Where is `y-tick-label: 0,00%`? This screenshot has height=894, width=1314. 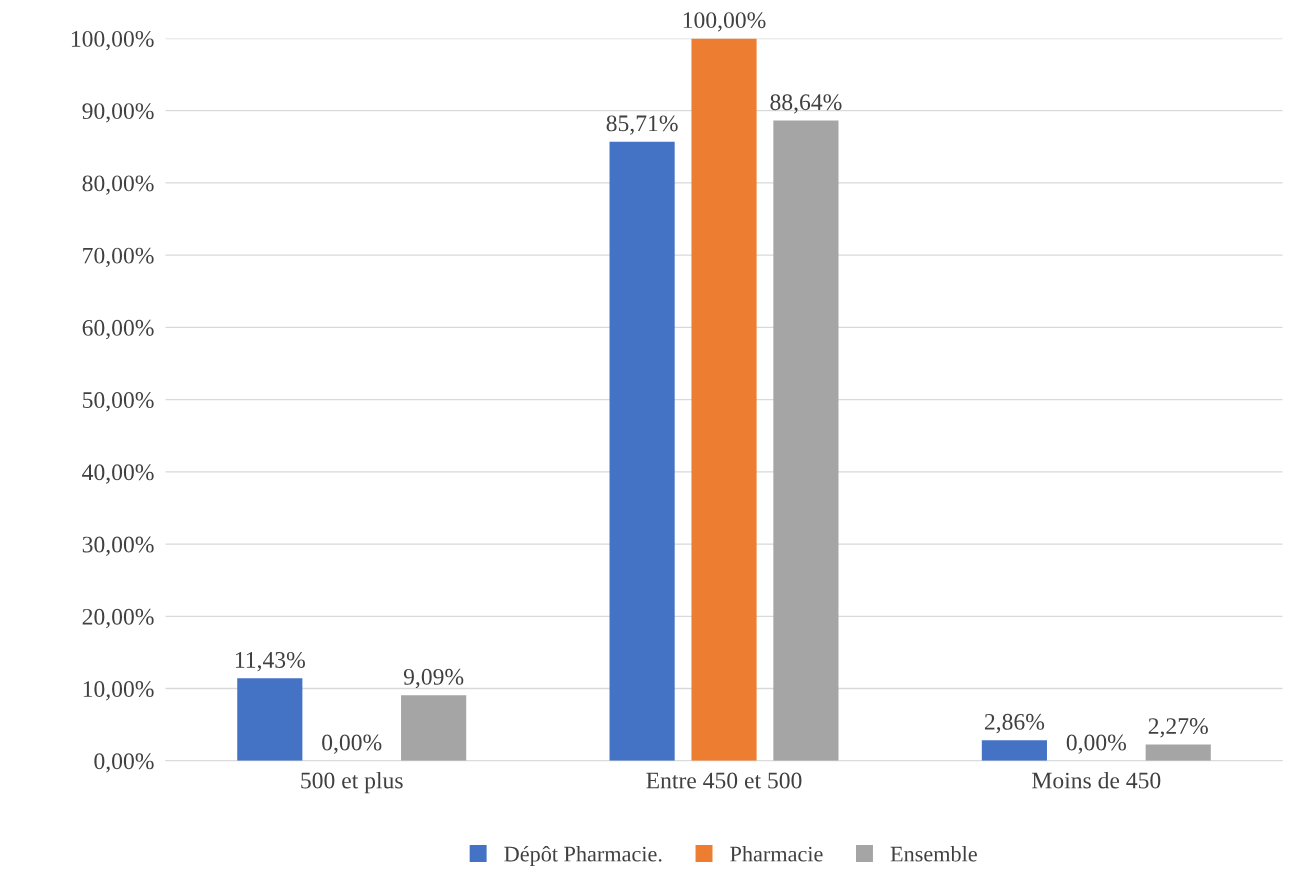
y-tick-label: 0,00% is located at coordinates (124, 763).